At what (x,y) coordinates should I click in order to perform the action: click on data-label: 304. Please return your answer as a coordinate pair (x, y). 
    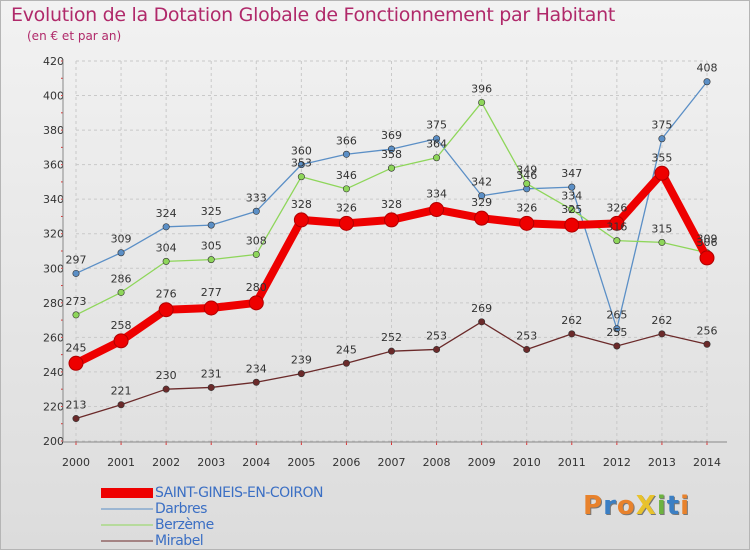
    Looking at the image, I should click on (166, 247).